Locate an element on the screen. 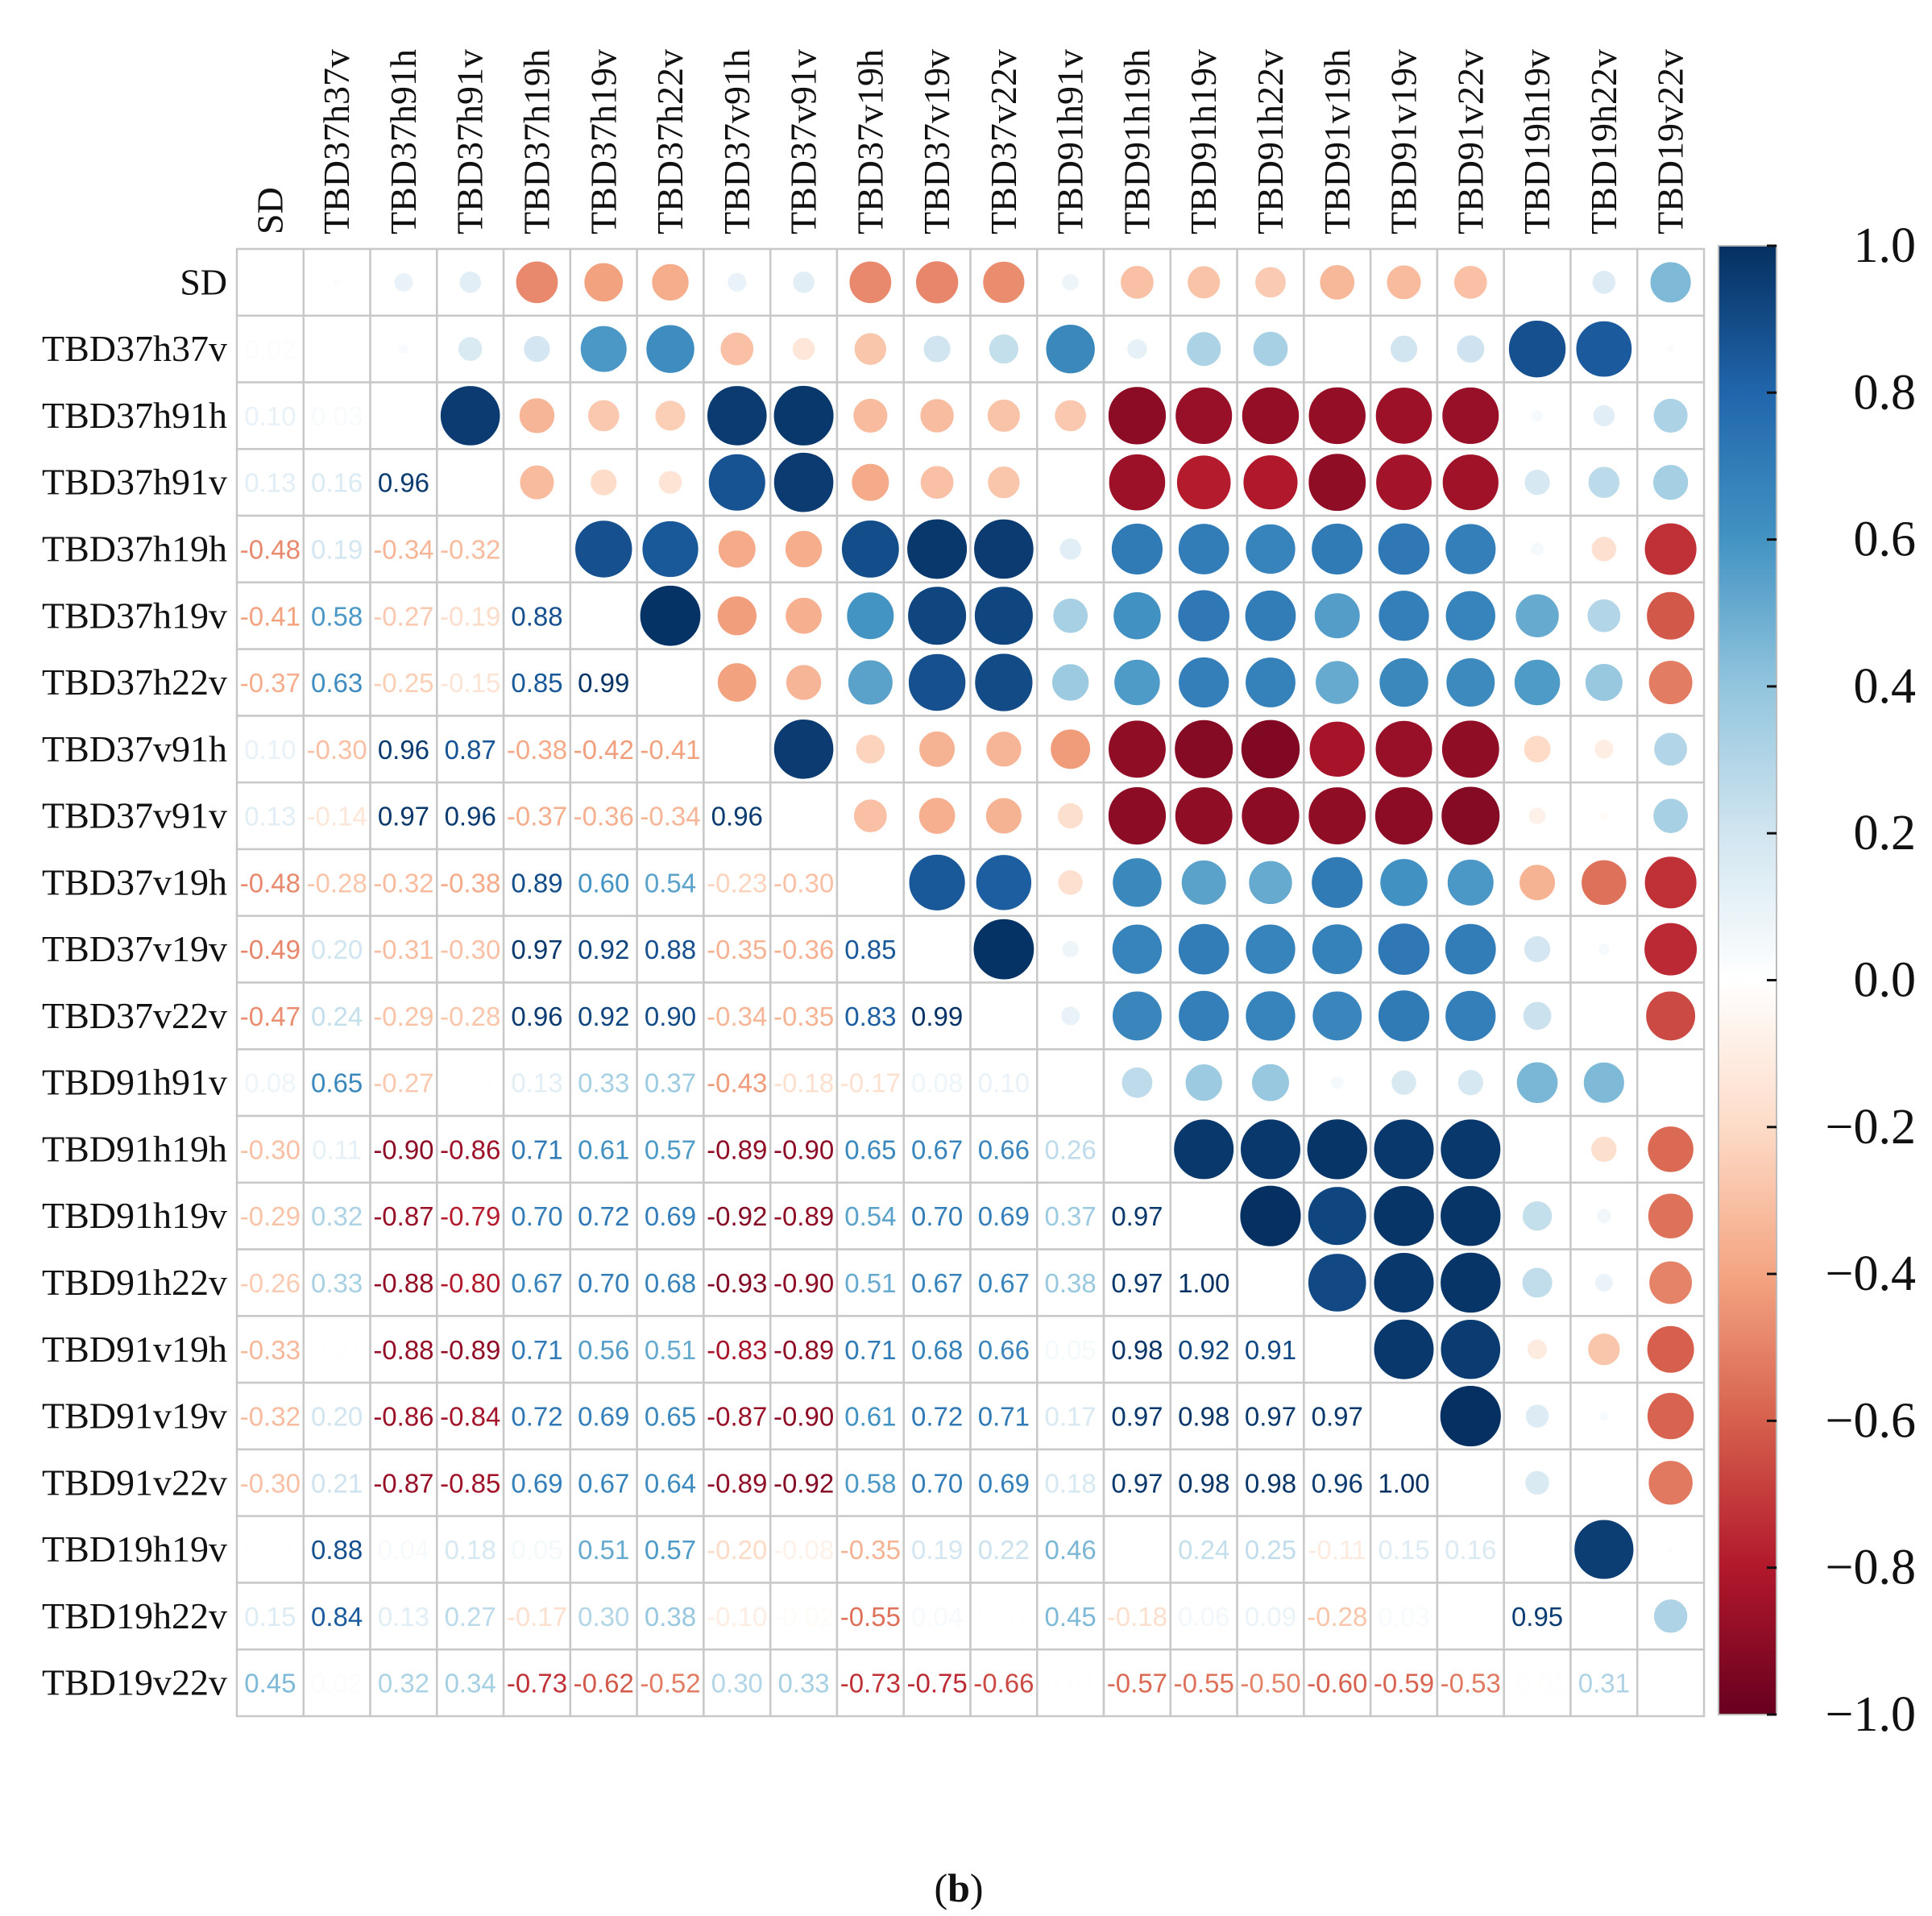 Image resolution: width=1932 pixels, height=1916 pixels. correlation-value: 0.72 is located at coordinates (536, 1417).